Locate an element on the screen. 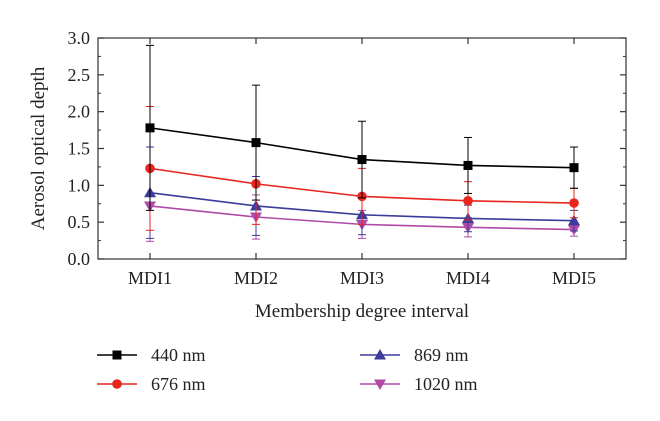 This screenshot has width=660, height=421. legend-item: 440 nm is located at coordinates (151, 355).